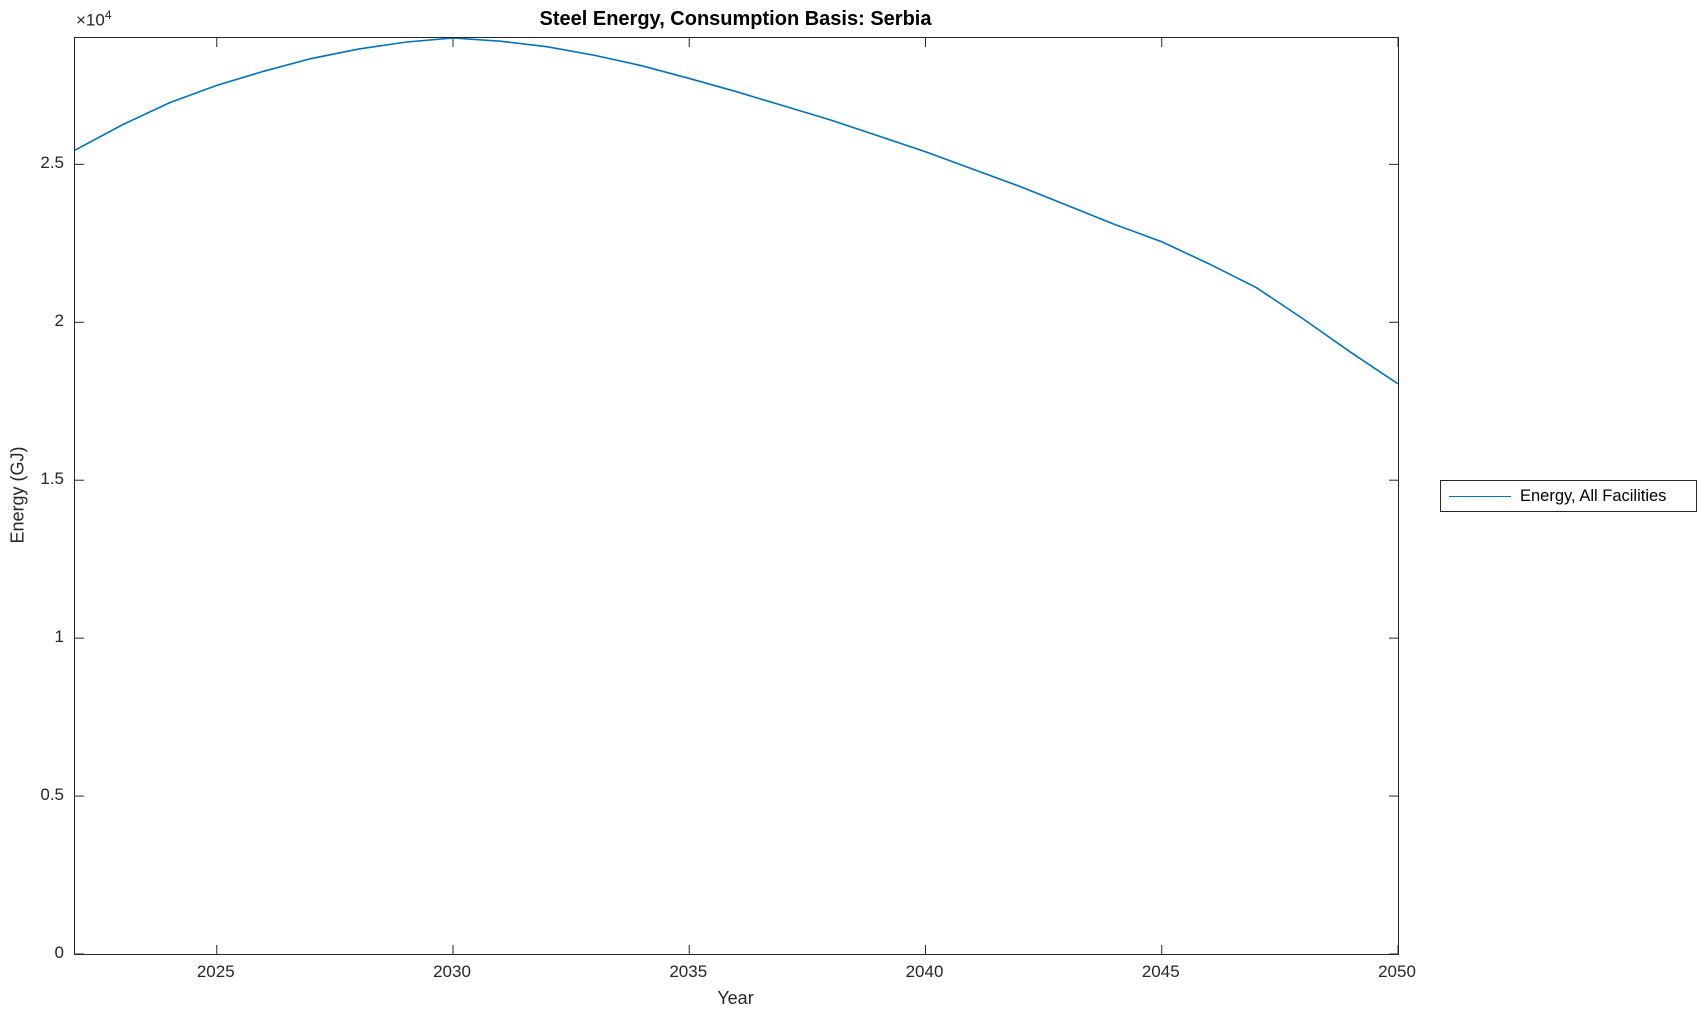  I want to click on y-axis-tick-label: 0.5, so click(52, 795).